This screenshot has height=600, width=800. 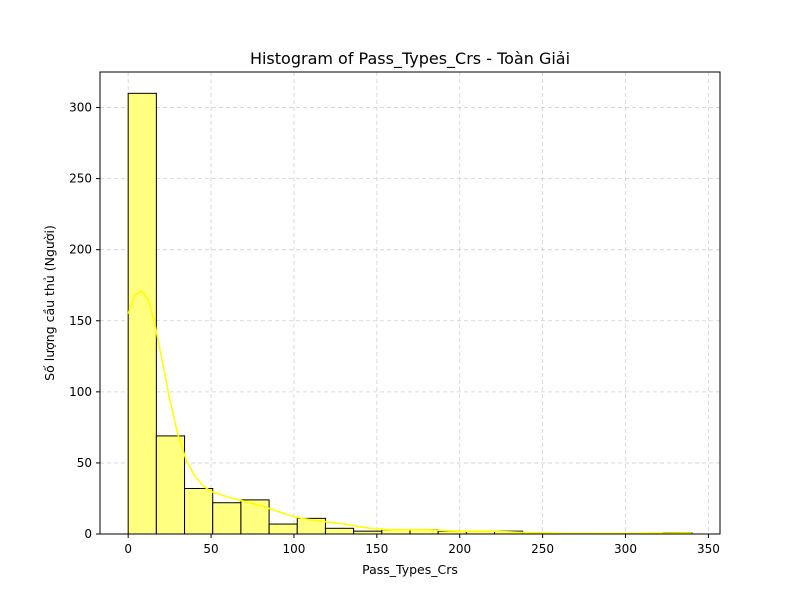 What do you see at coordinates (80, 108) in the screenshot?
I see `y-tick-label: 300` at bounding box center [80, 108].